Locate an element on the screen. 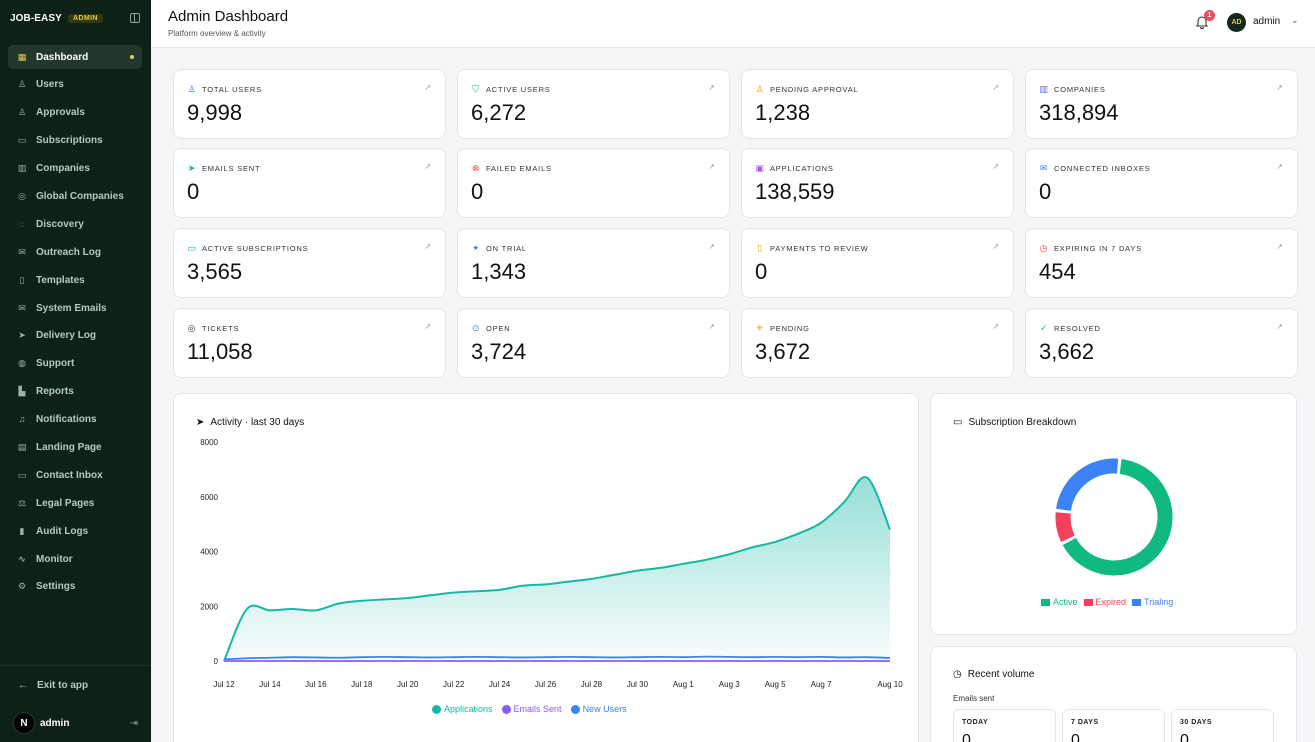  stat-card-applications: ▣ APPLICATIONS 138,559 ↗ is located at coordinates (877, 183).